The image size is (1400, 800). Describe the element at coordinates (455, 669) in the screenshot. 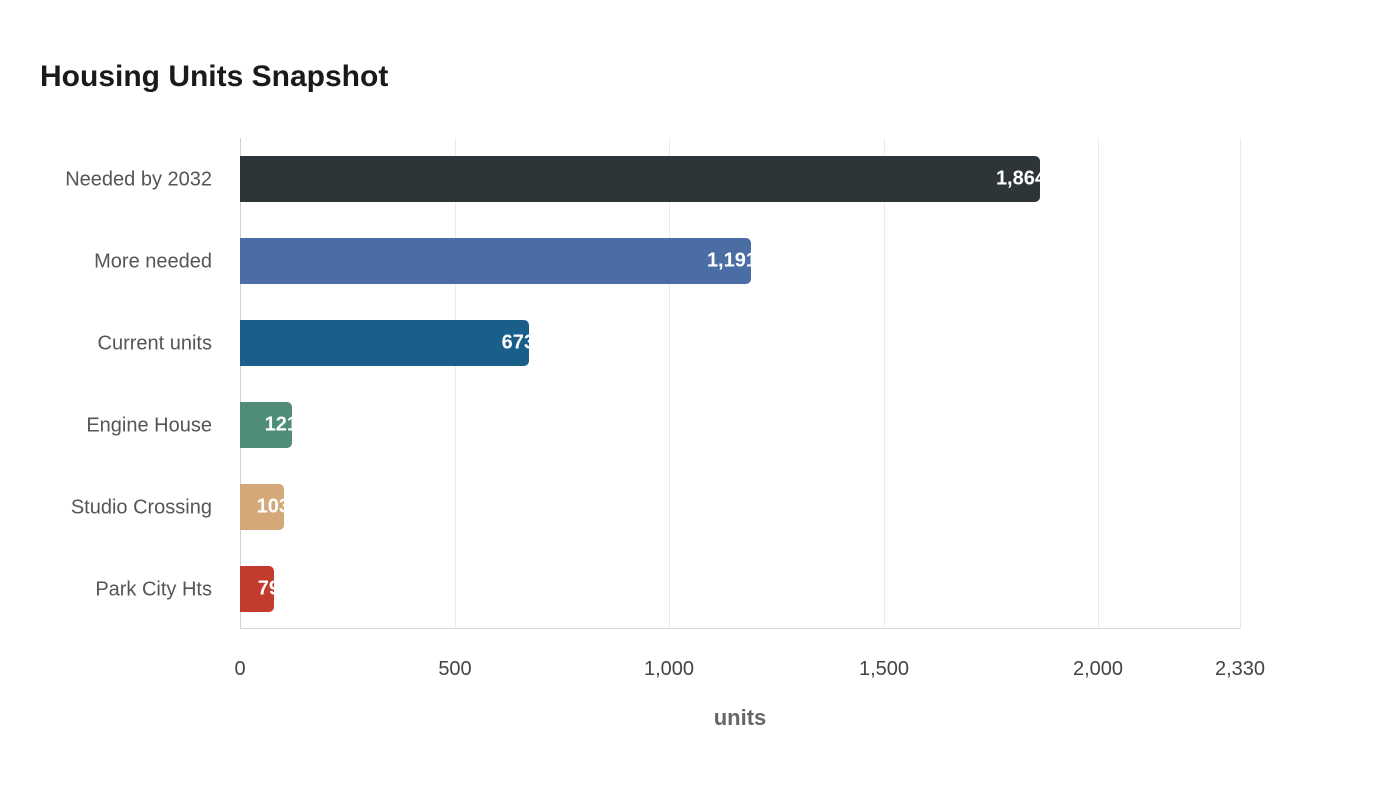

I see `x-tick-label: 500` at that location.